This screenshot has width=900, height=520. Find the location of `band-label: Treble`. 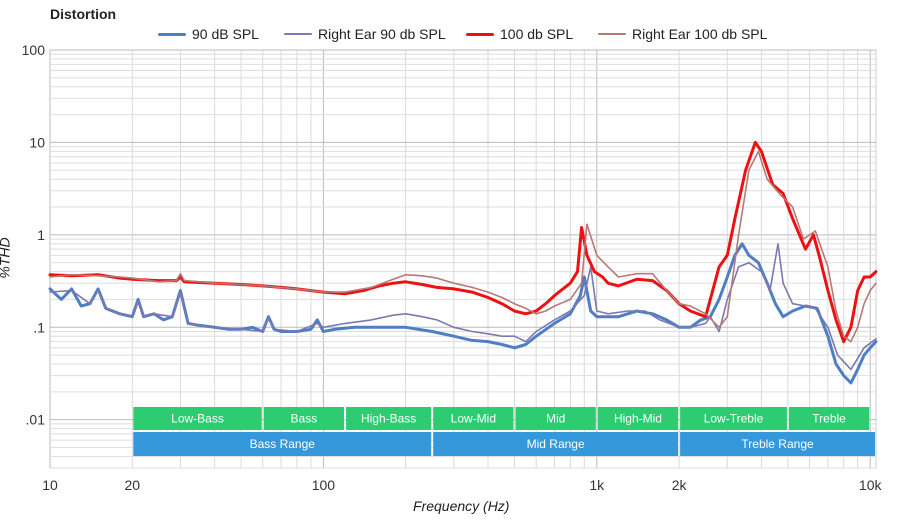

band-label: Treble is located at coordinates (829, 419).